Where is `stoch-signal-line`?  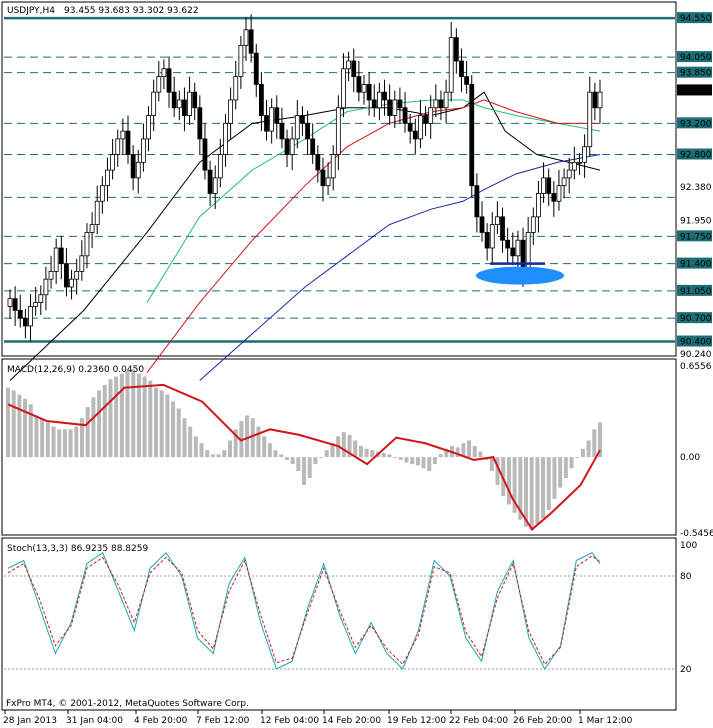 stoch-signal-line is located at coordinates (304, 610).